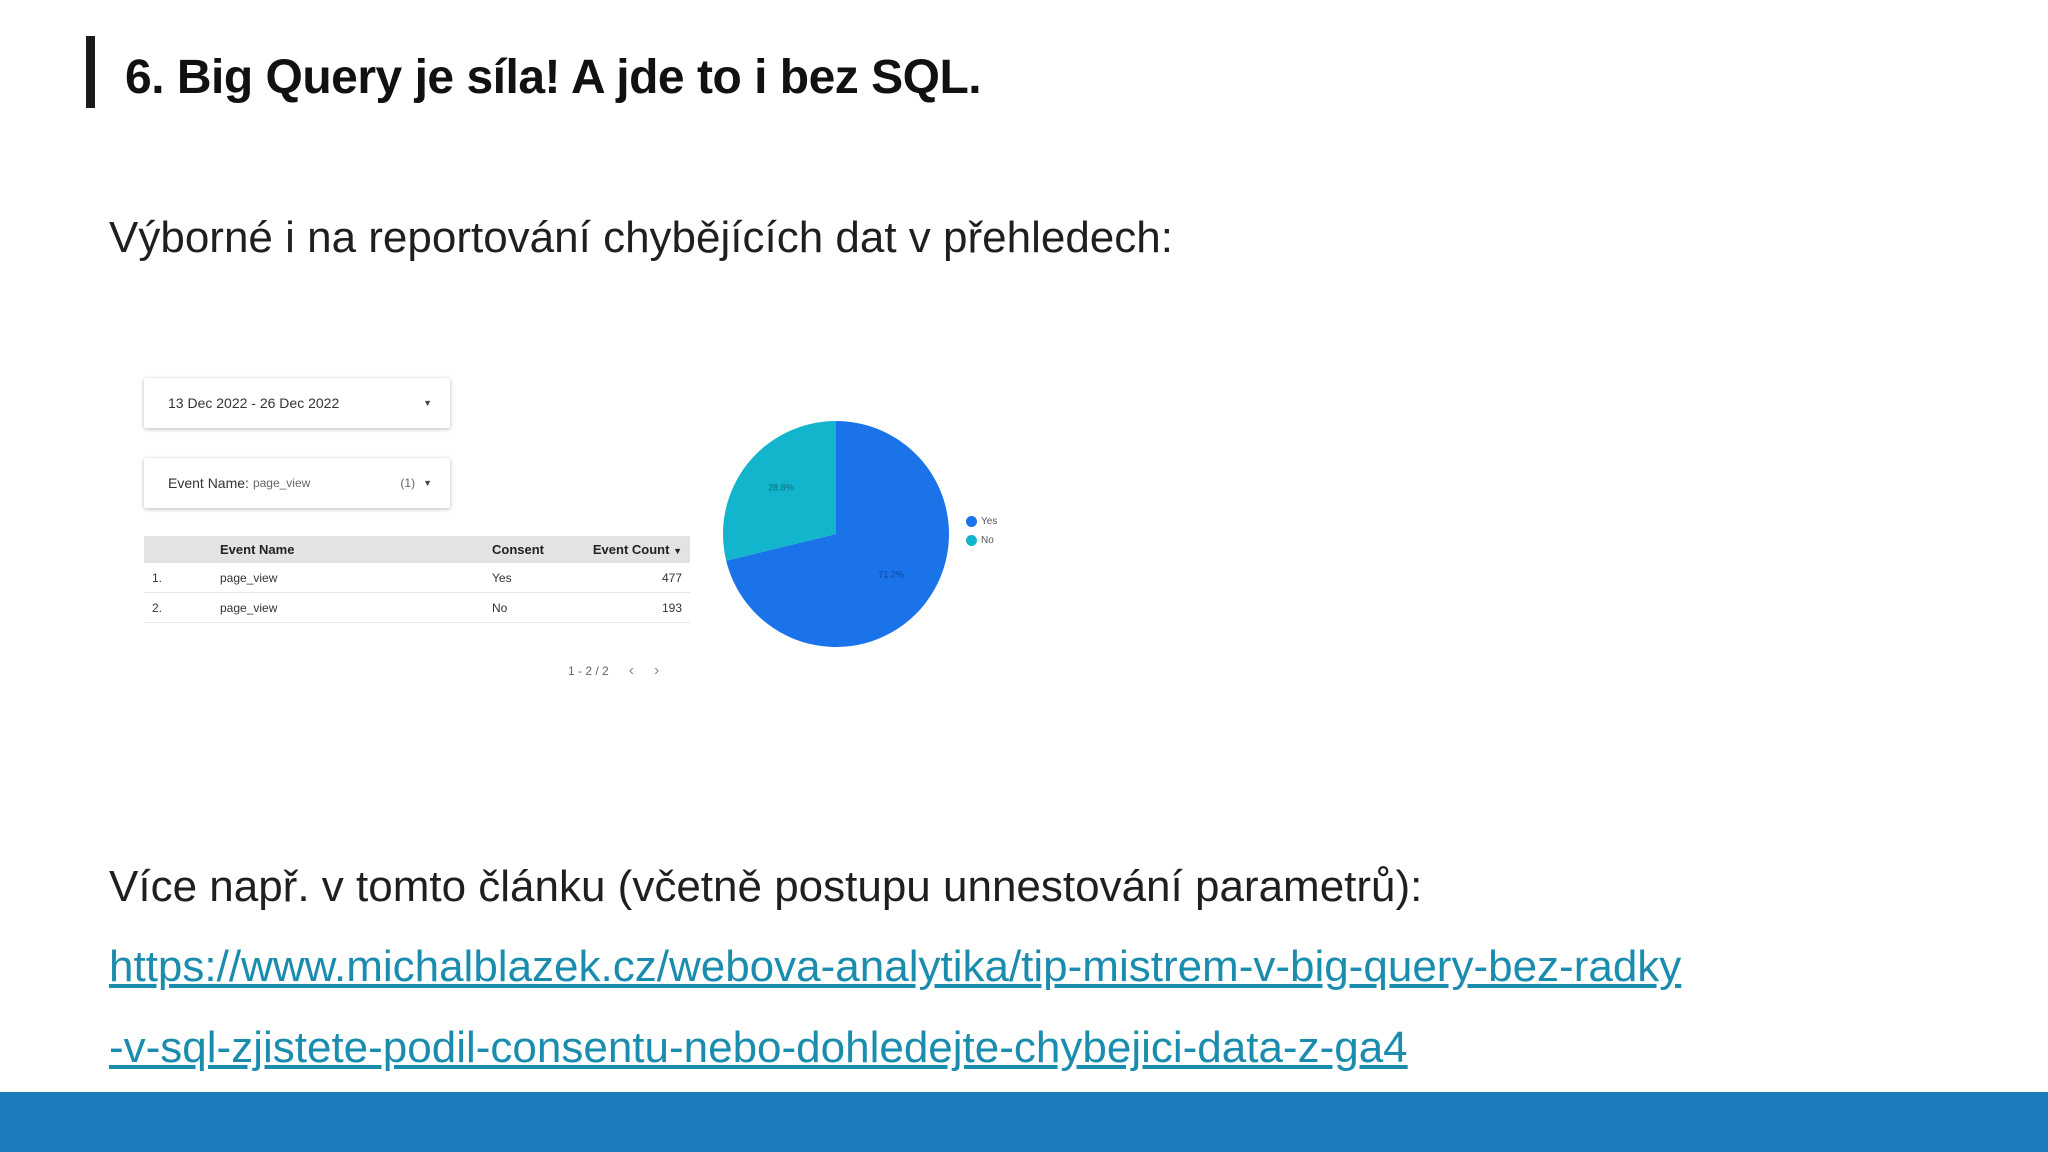 Image resolution: width=2048 pixels, height=1152 pixels. What do you see at coordinates (631, 670) in the screenshot?
I see `chevron-left-icon: ‹` at bounding box center [631, 670].